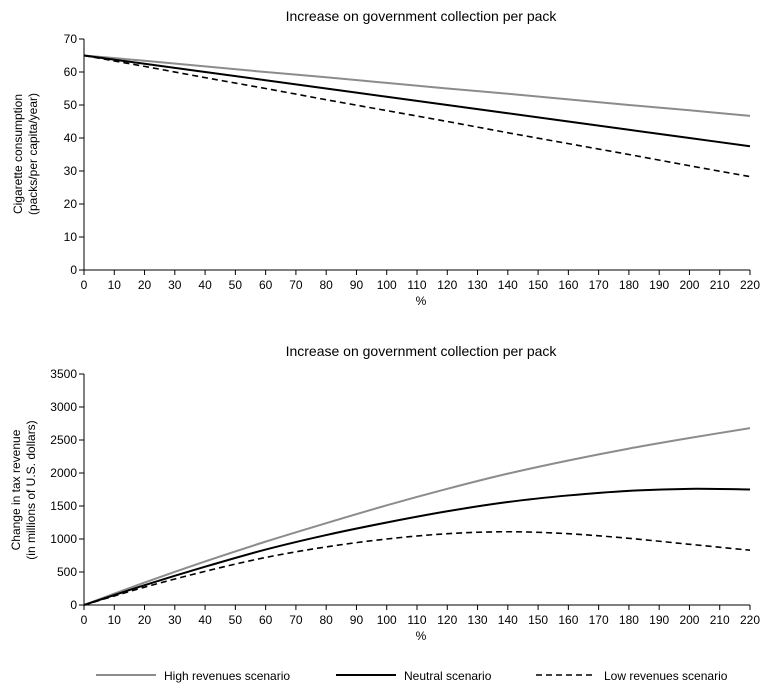 Image resolution: width=775 pixels, height=689 pixels. Describe the element at coordinates (478, 620) in the screenshot. I see `tax-revenue-xtick-label: 130` at that location.